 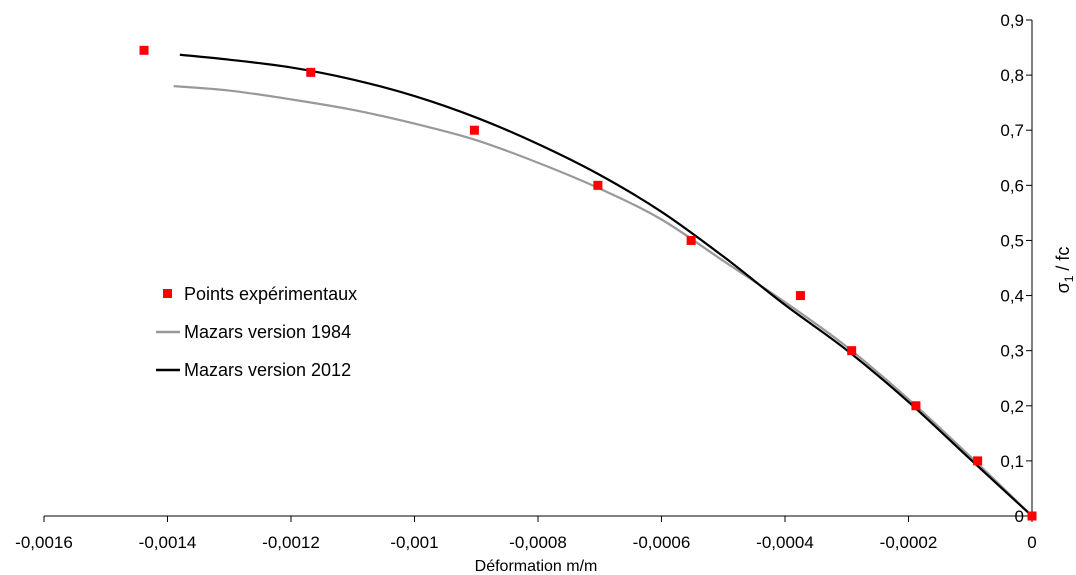 What do you see at coordinates (44, 542) in the screenshot?
I see `x-tick-label: -0,0016` at bounding box center [44, 542].